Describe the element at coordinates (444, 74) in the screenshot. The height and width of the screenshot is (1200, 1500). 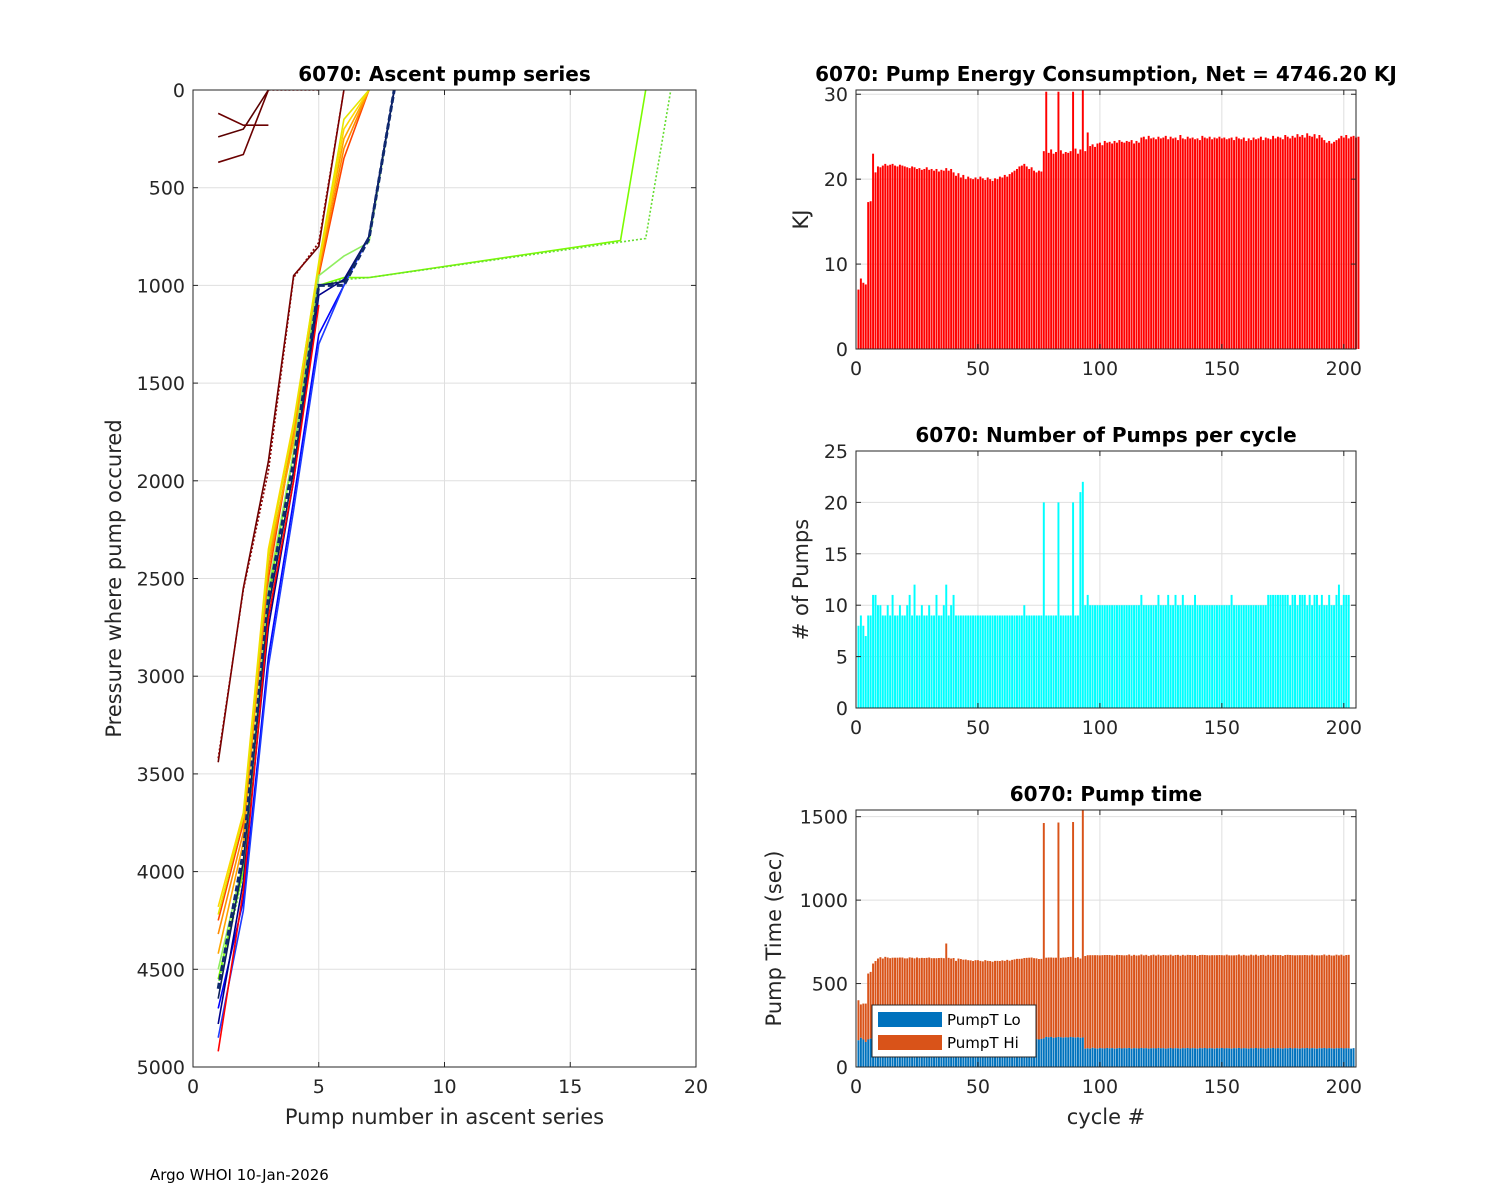
I see `chart-title: 6070: Ascent pump series` at that location.